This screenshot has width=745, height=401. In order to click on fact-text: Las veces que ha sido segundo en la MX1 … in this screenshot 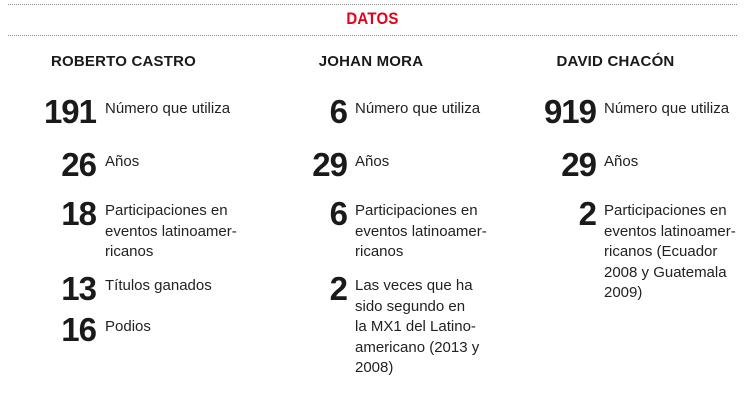, I will do `click(417, 326)`.